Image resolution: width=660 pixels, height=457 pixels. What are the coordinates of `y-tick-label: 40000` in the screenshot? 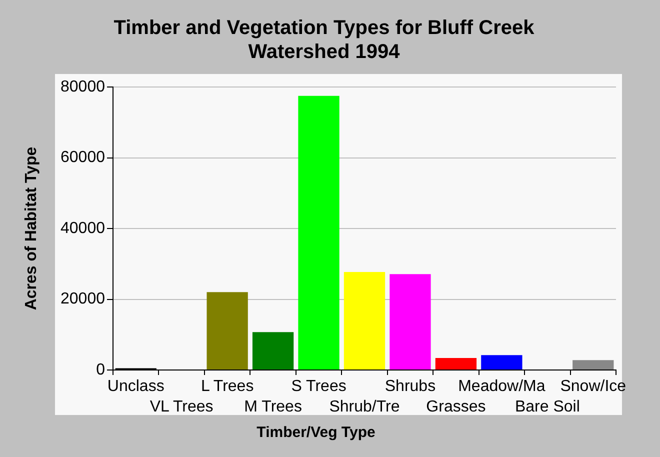 It's located at (83, 228).